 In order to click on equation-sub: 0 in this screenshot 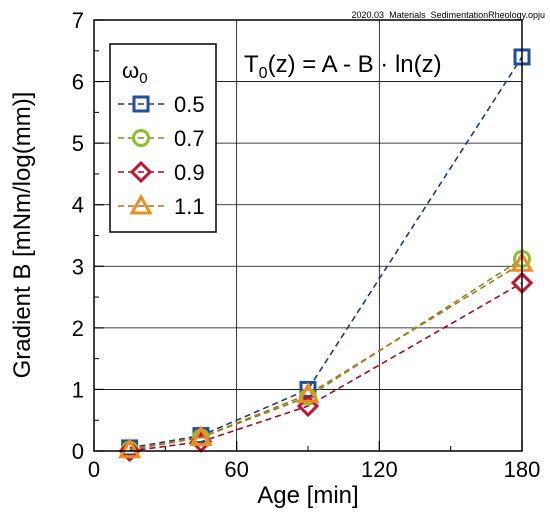, I will do `click(263, 73)`.